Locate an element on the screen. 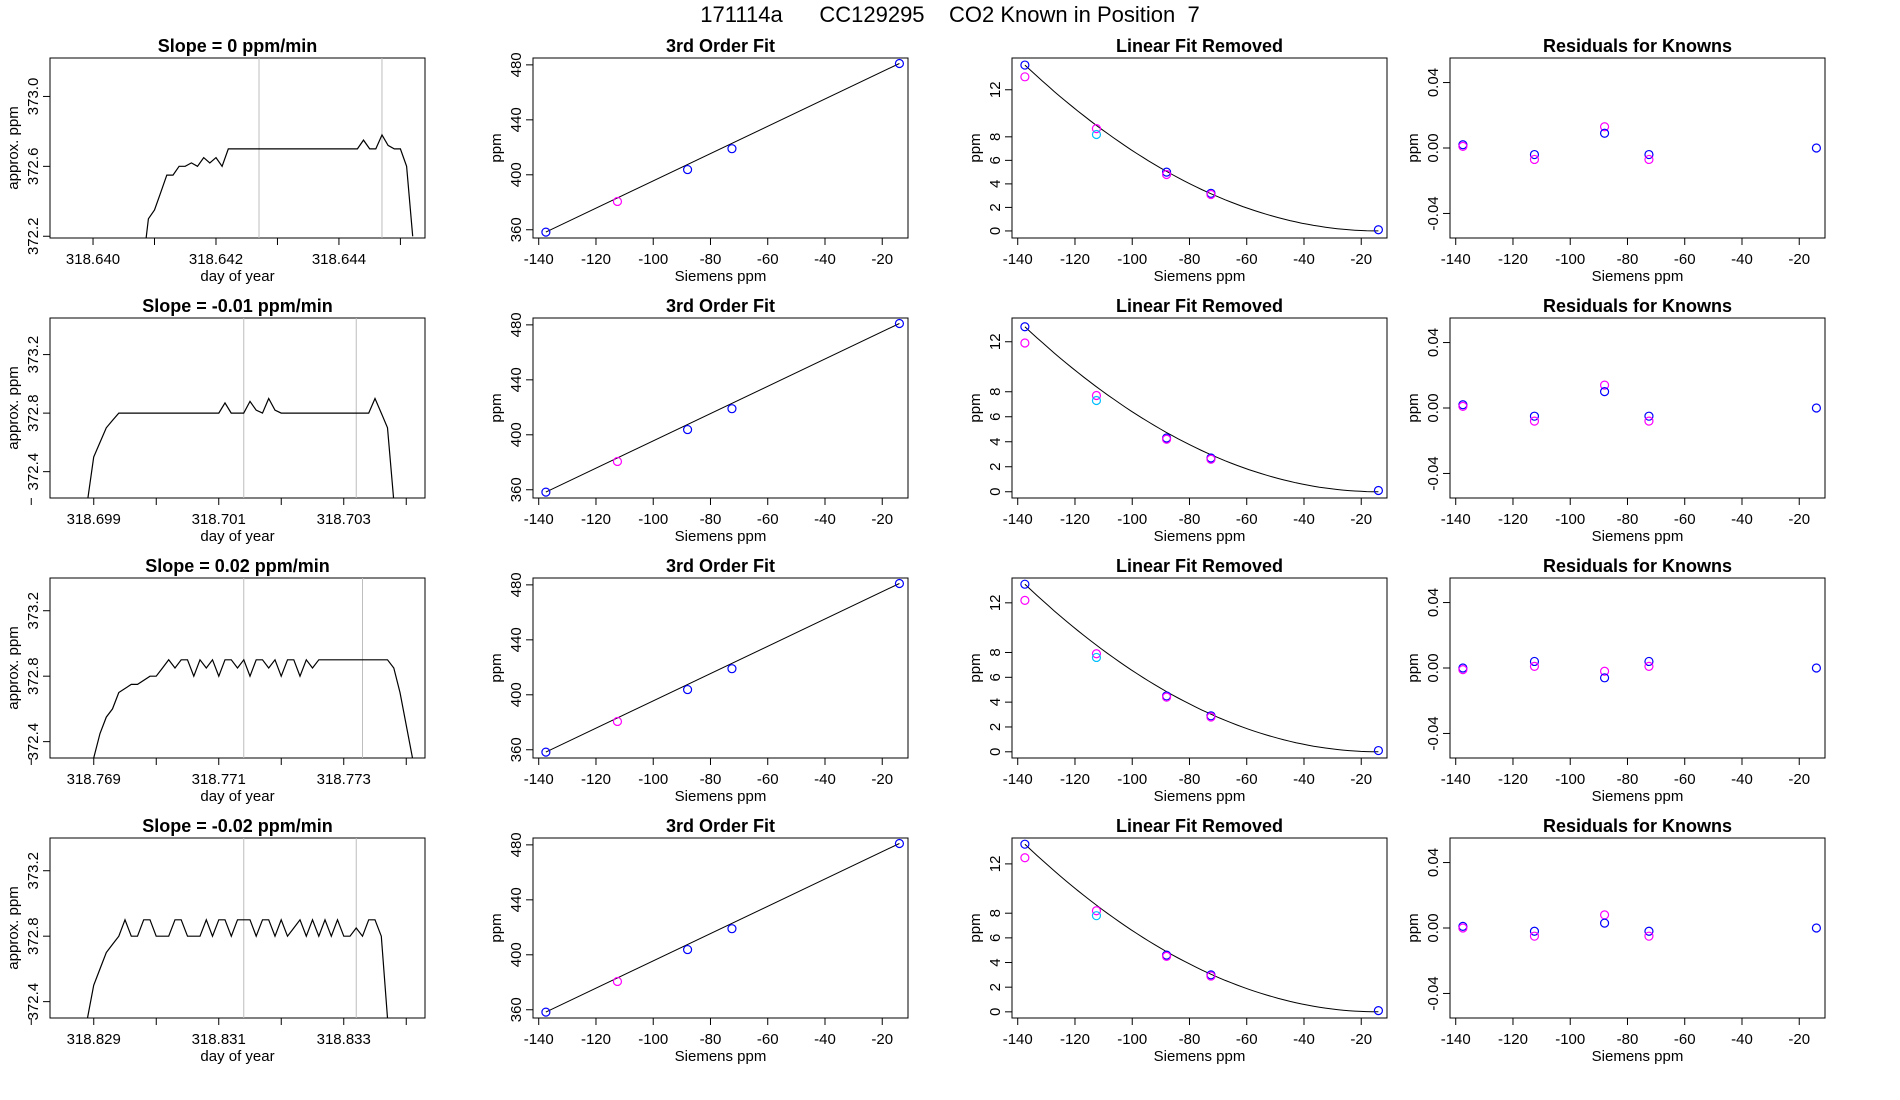  y-tick-label: 6 is located at coordinates (995, 160).